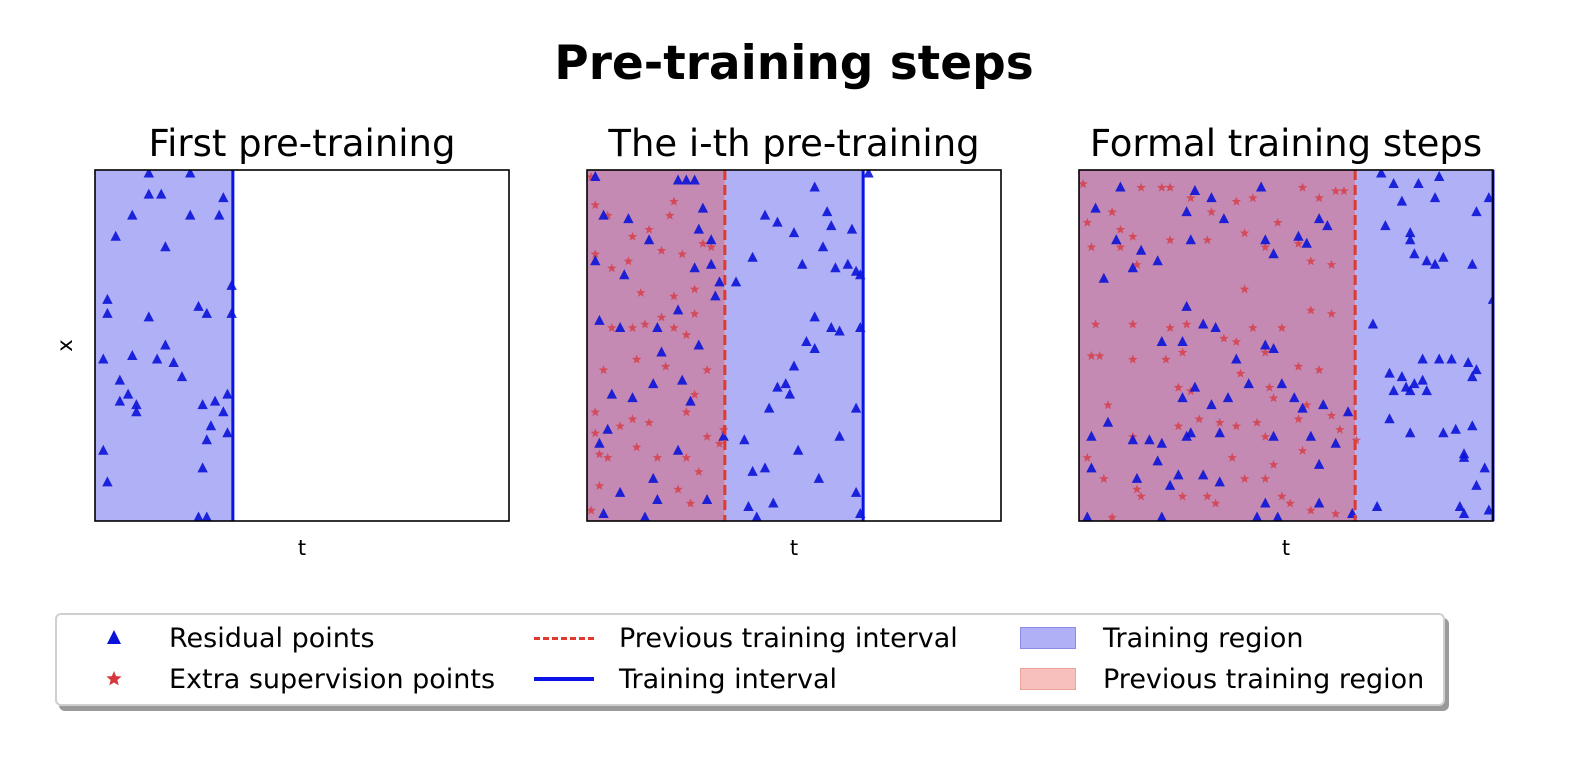  What do you see at coordinates (685, 679) in the screenshot?
I see `legend-item-training-interval: Training interval` at bounding box center [685, 679].